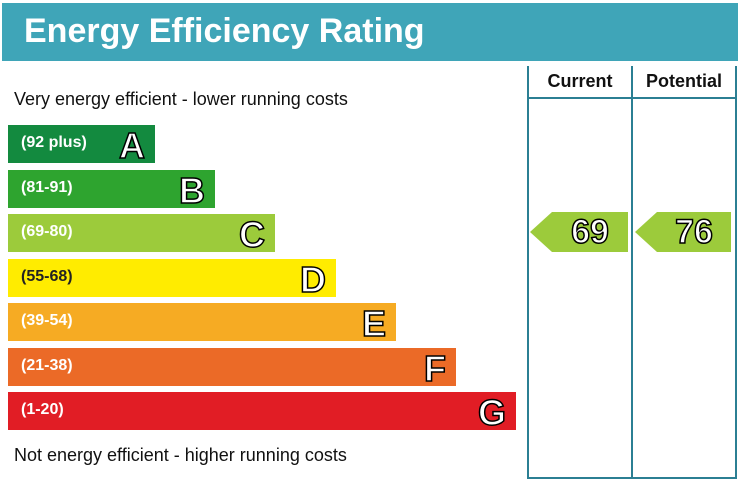  Describe the element at coordinates (111, 190) in the screenshot. I see `band-b: (81-91) B` at that location.